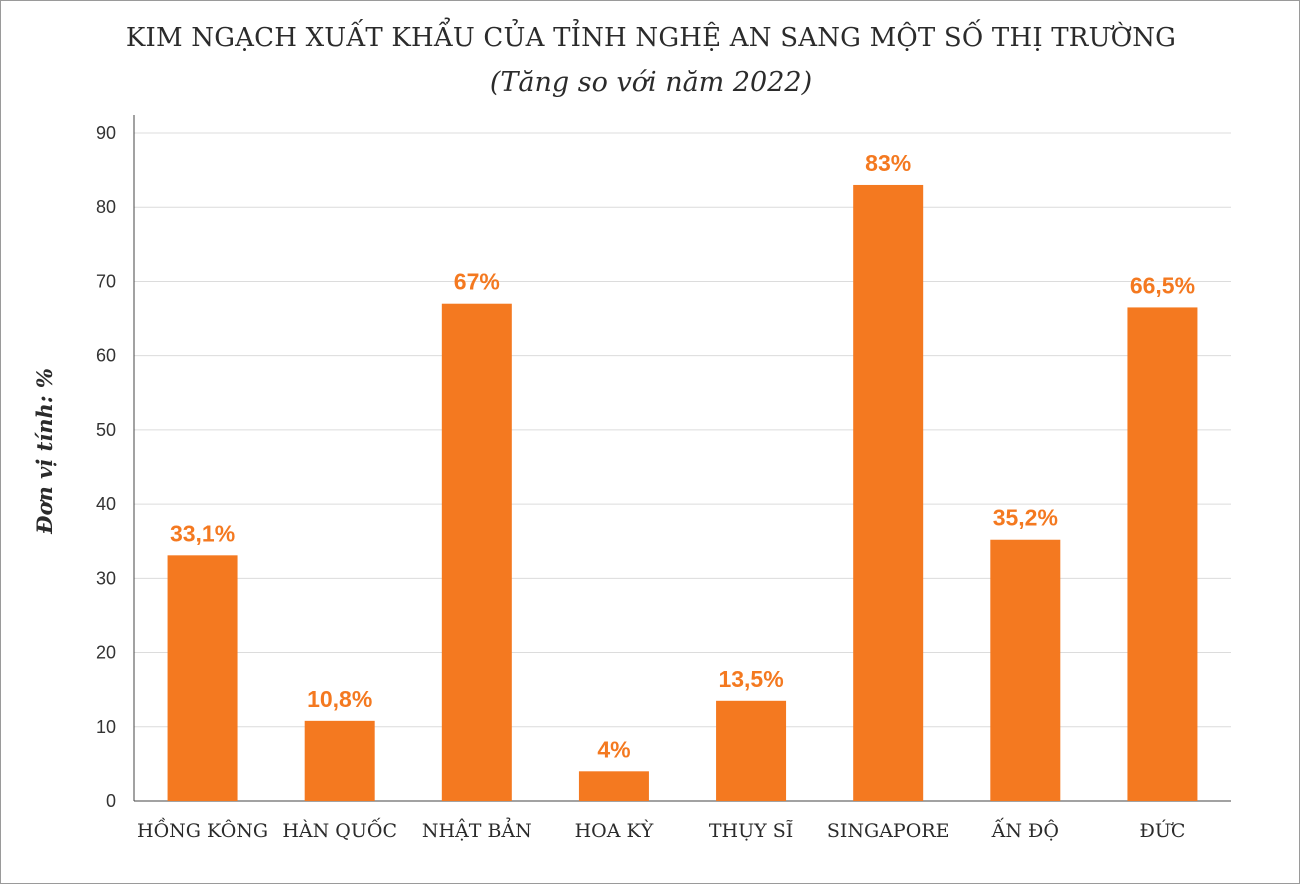 This screenshot has height=884, width=1300. Describe the element at coordinates (651, 82) in the screenshot. I see `chart-subtitle: (Tăng so với năm 2022)` at that location.